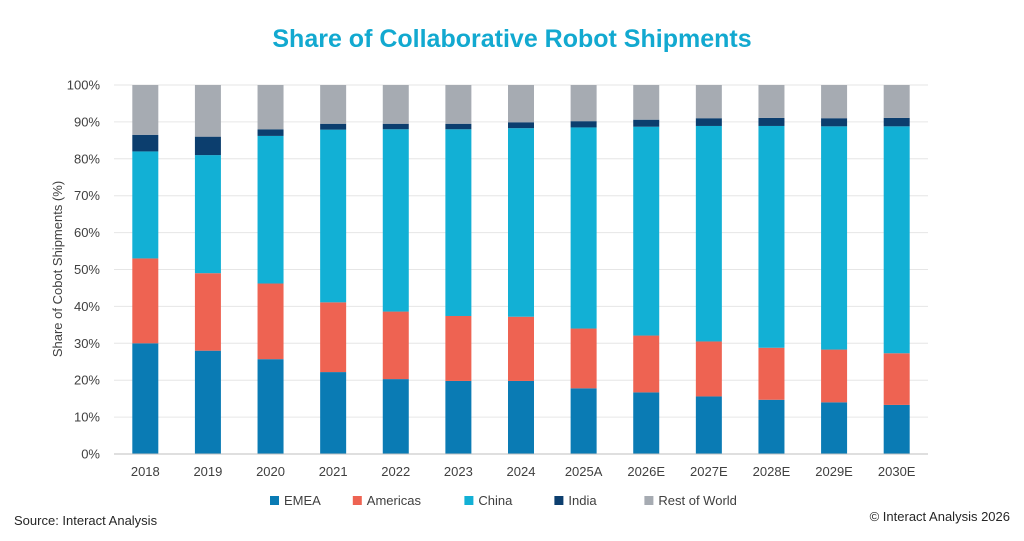 The height and width of the screenshot is (541, 1024). I want to click on y-tick-label: 70%, so click(87, 195).